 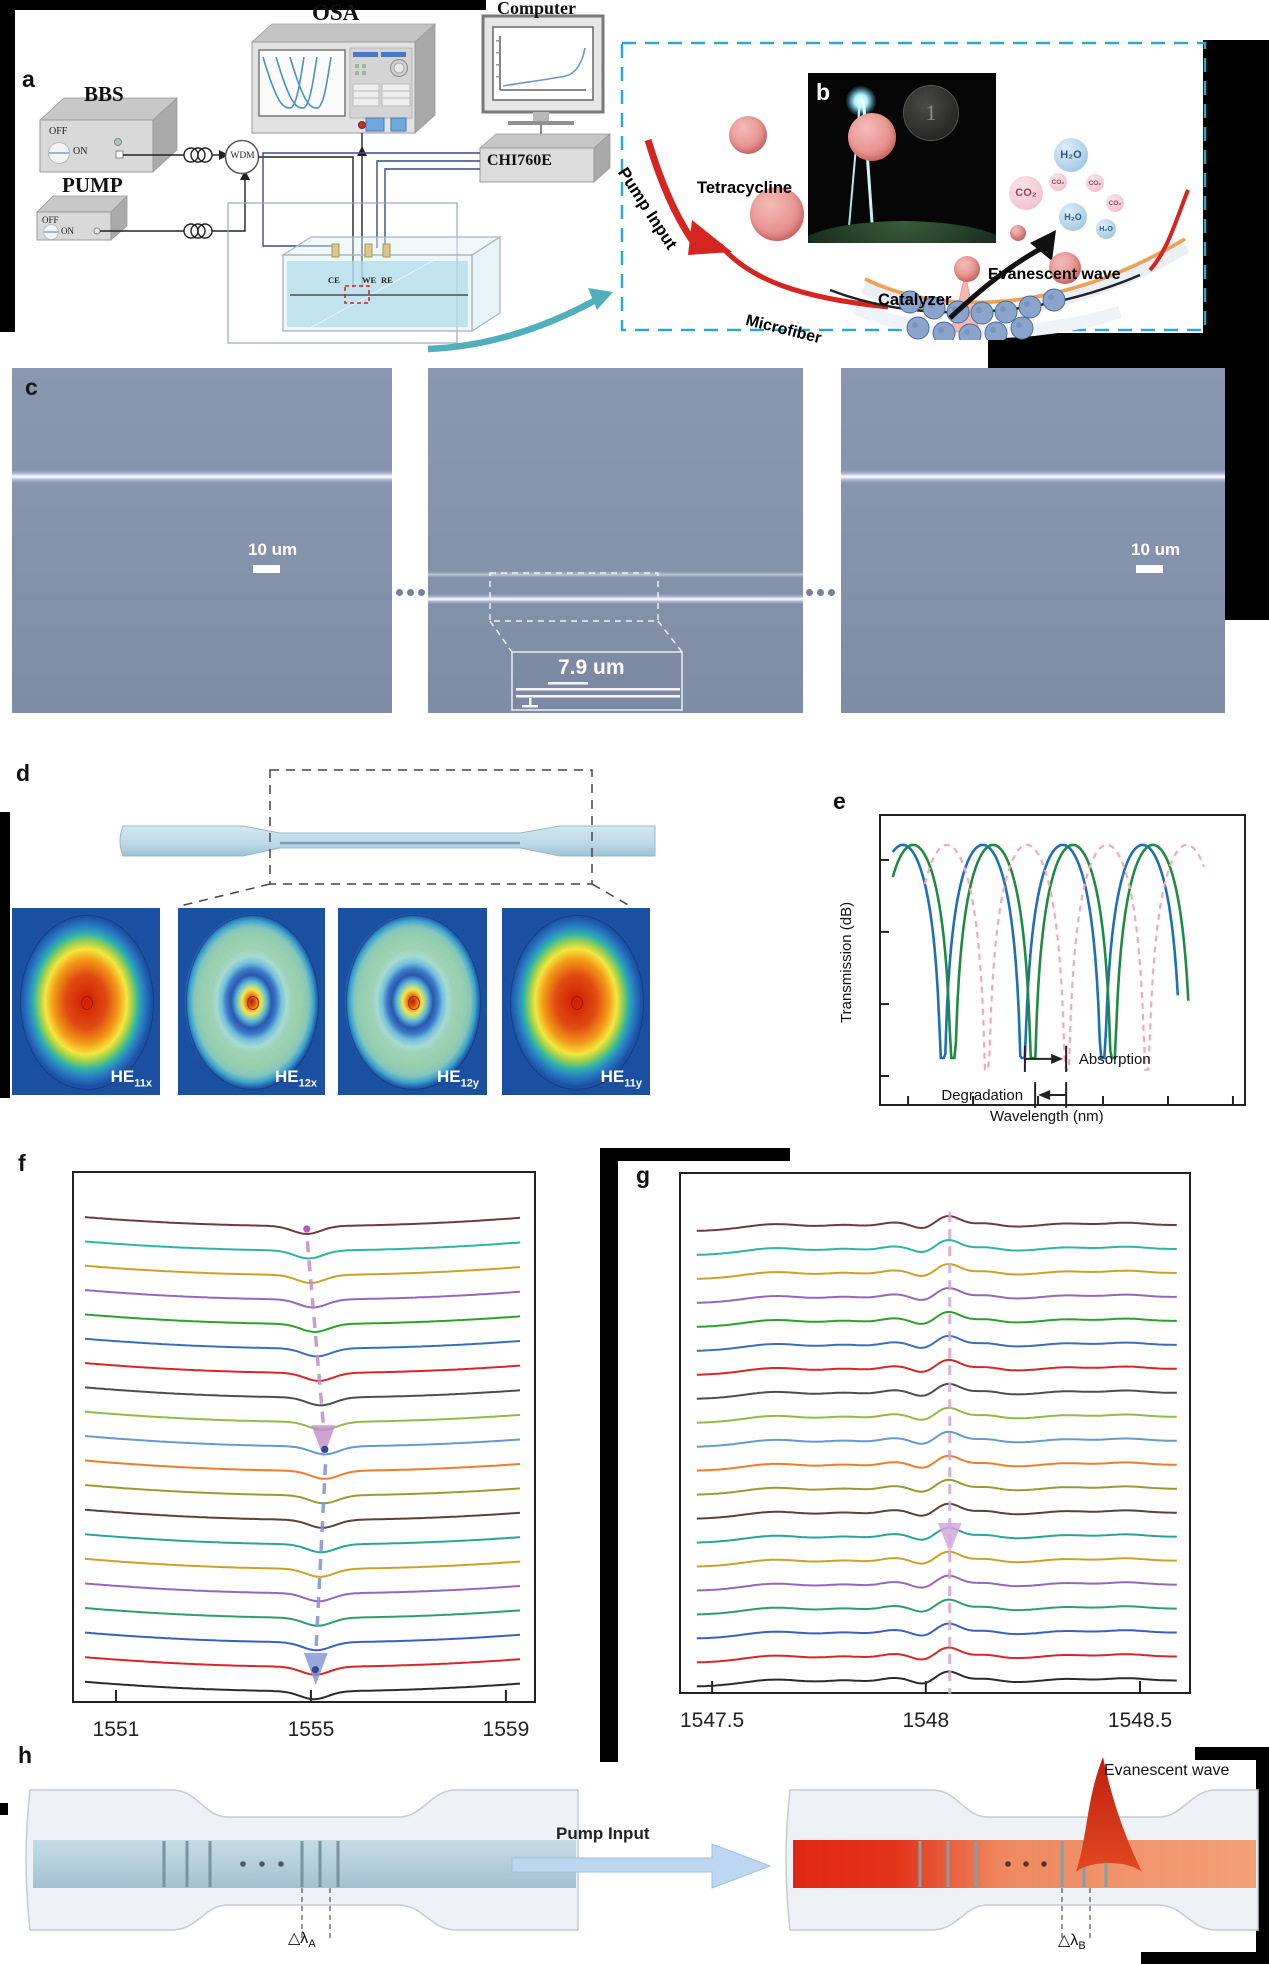 What do you see at coordinates (1156, 549) in the screenshot?
I see `scale-label-right: 10 um` at bounding box center [1156, 549].